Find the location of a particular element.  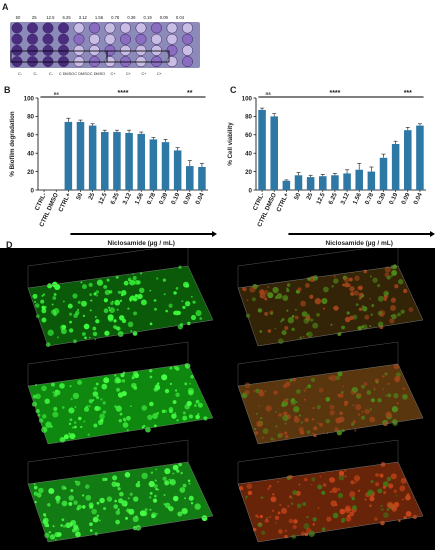

x-tick-label: 3.12 is located at coordinates (345, 198).